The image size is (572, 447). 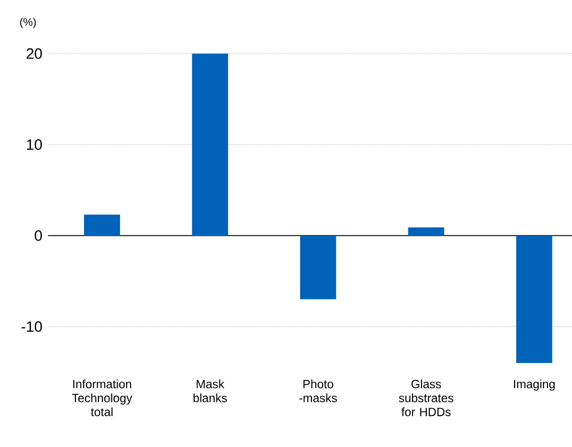 I want to click on x-tick-label: Photo -masks, so click(x=318, y=391).